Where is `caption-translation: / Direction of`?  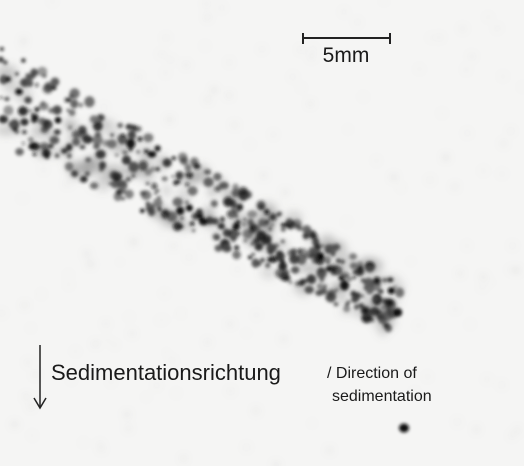 caption-translation: / Direction of is located at coordinates (372, 373).